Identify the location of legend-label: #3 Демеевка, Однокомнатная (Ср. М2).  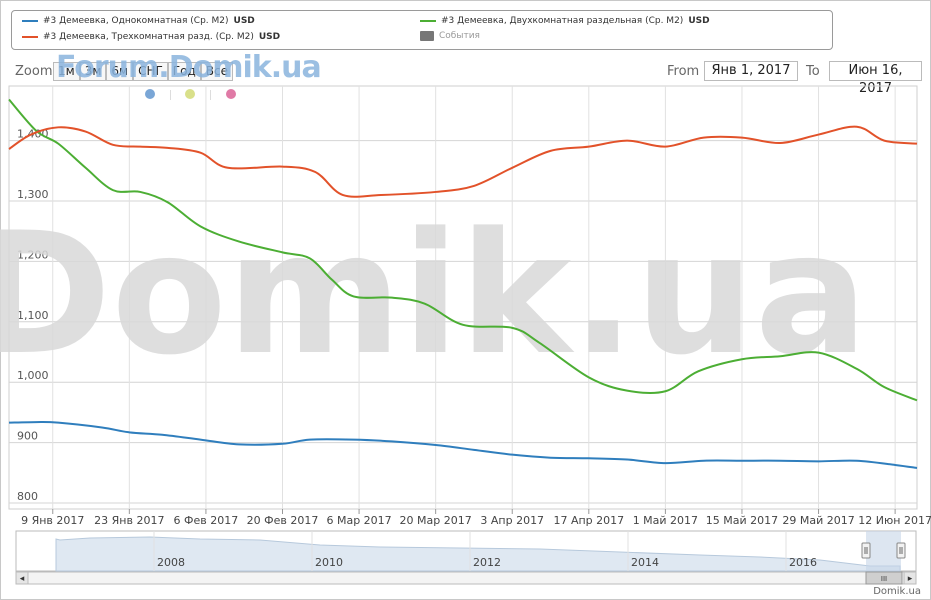
(136, 21).